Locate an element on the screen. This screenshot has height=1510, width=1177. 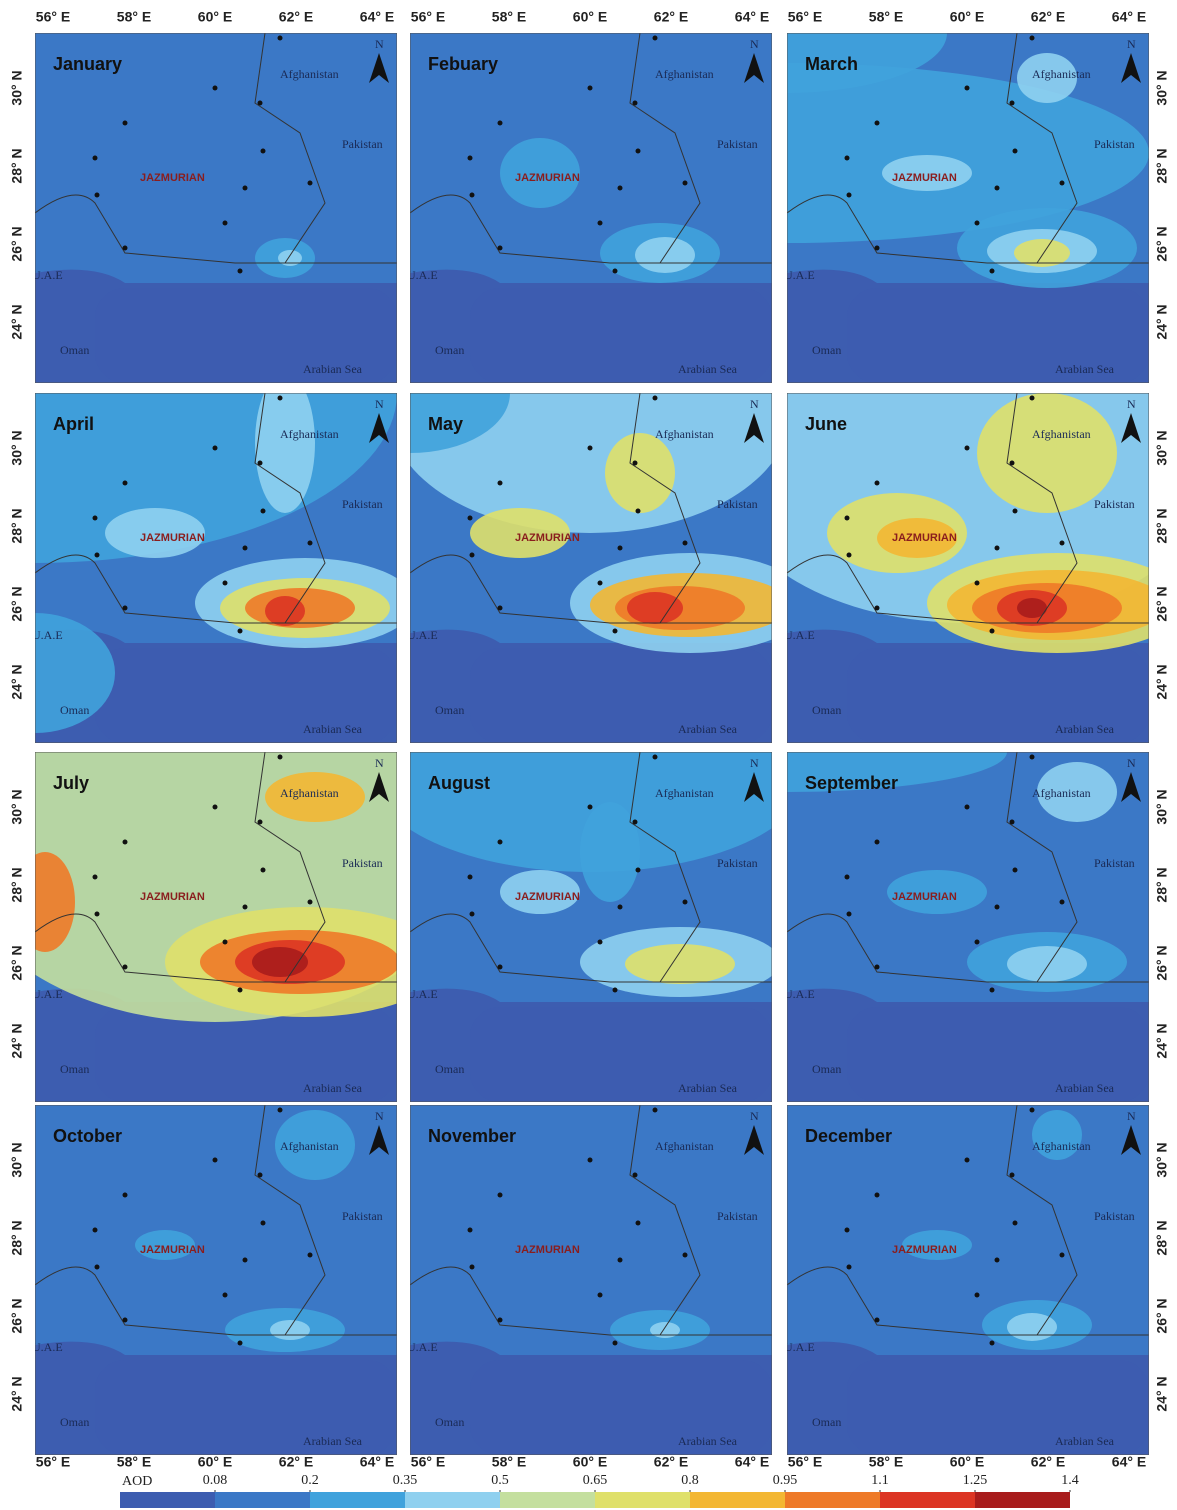
uae-label: U.A.E is located at coordinates (799, 635).